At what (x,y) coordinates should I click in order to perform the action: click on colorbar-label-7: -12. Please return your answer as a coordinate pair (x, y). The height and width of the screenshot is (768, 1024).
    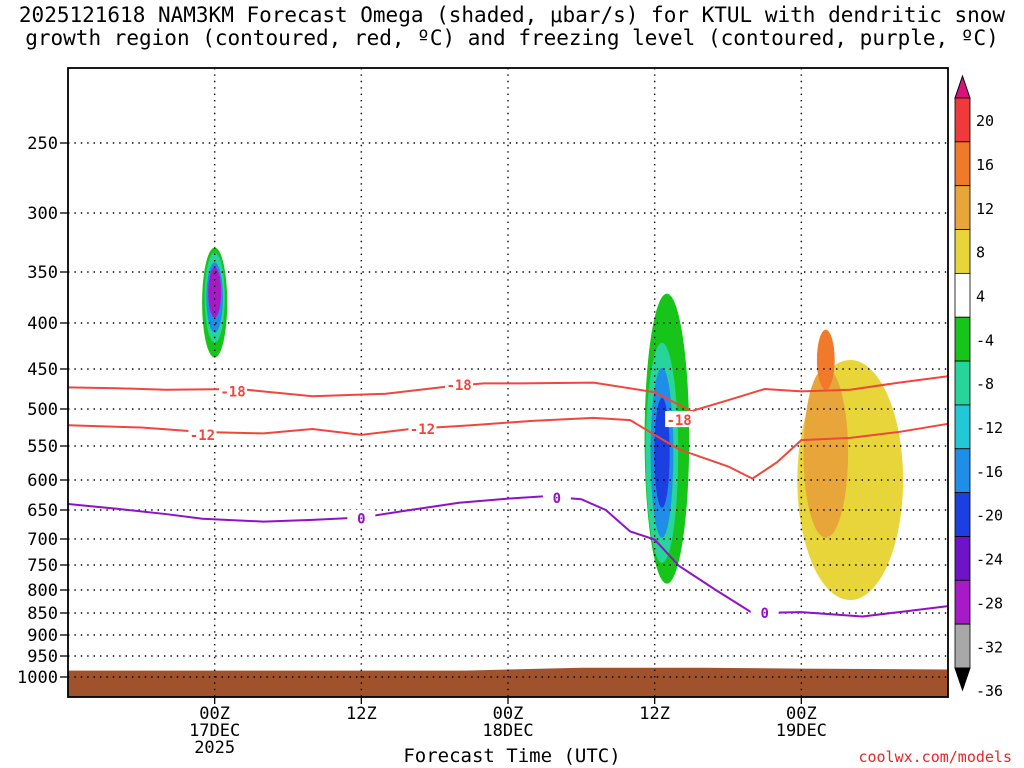
    Looking at the image, I should click on (989, 428).